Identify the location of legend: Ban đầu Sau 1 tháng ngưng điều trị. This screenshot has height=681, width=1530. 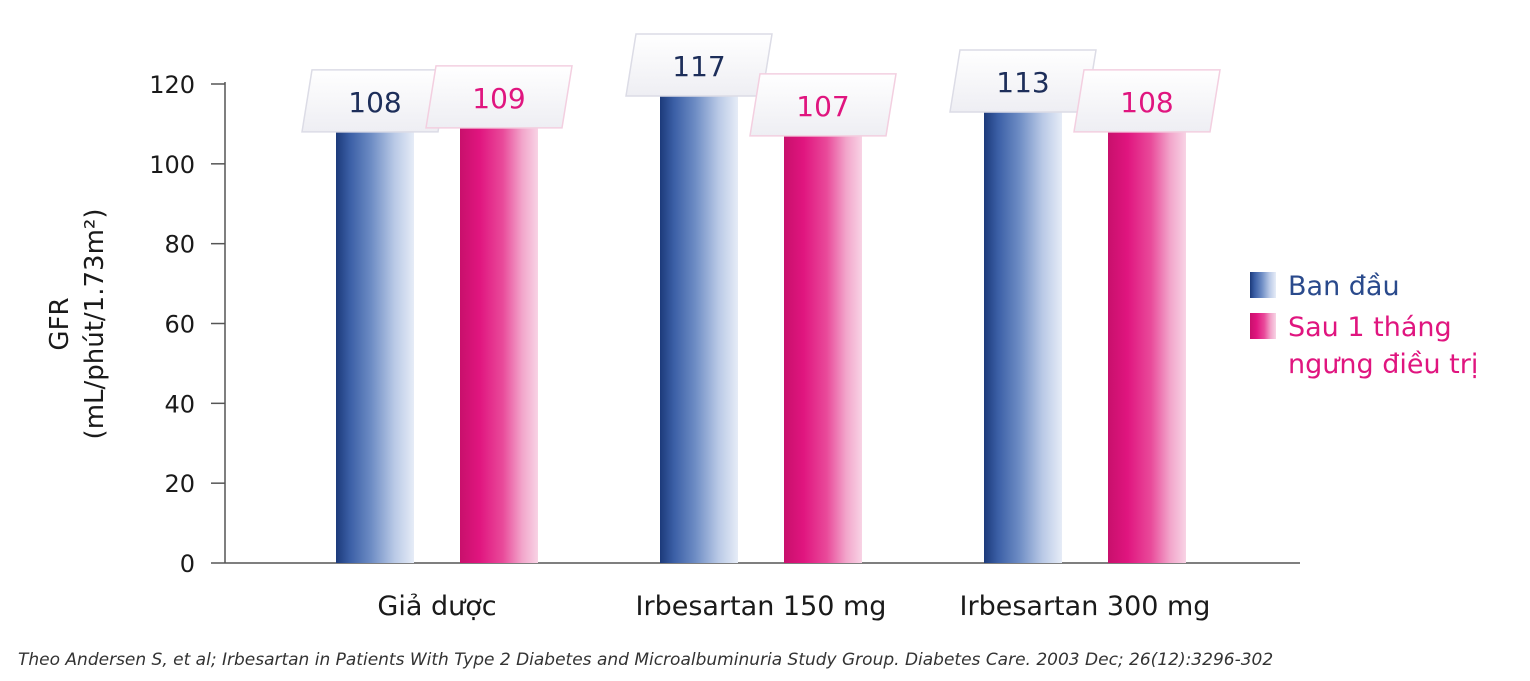
(1364, 325).